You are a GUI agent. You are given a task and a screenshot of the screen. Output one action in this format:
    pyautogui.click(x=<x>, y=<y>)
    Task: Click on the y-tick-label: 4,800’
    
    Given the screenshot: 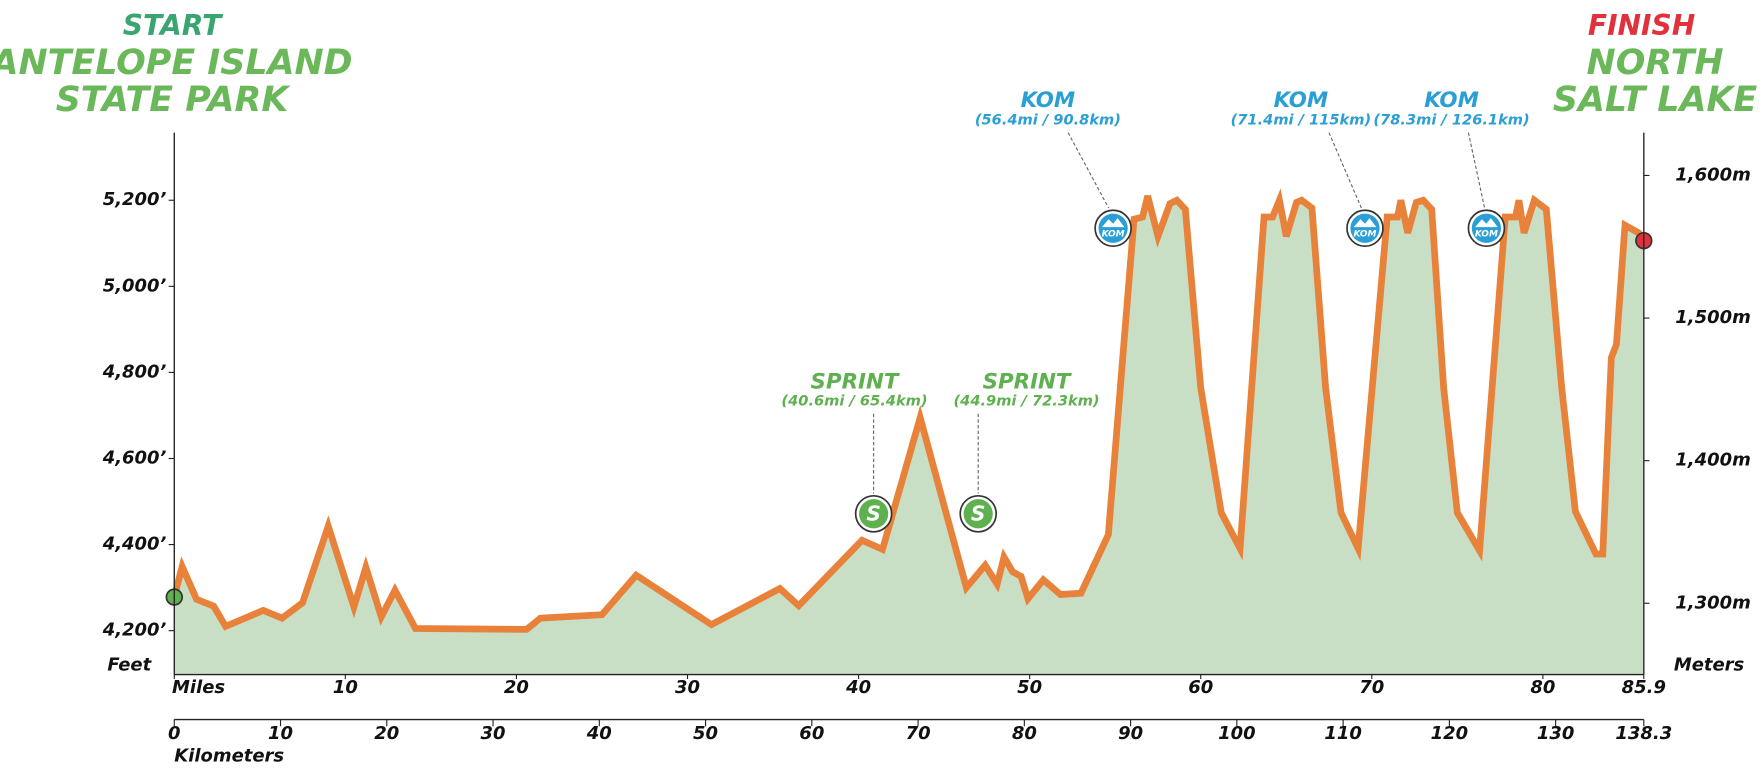 What is the action you would take?
    pyautogui.click(x=134, y=371)
    